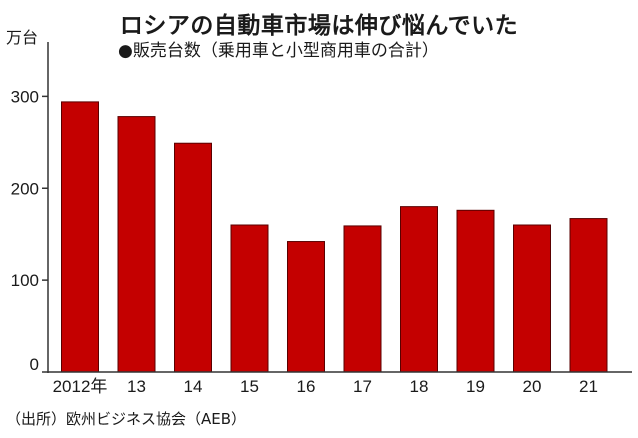 Image resolution: width=638 pixels, height=438 pixels. I want to click on chart-title: ロシアの自動車市場は伸び悩んでいた, so click(319, 26).